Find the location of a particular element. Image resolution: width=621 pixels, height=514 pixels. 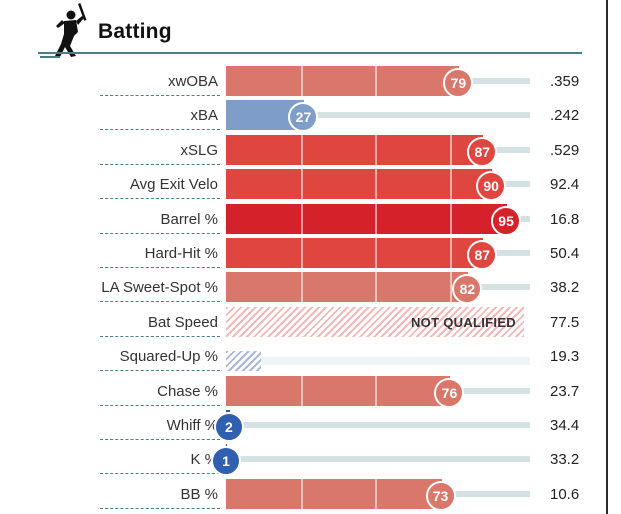

title-divider is located at coordinates (310, 53).